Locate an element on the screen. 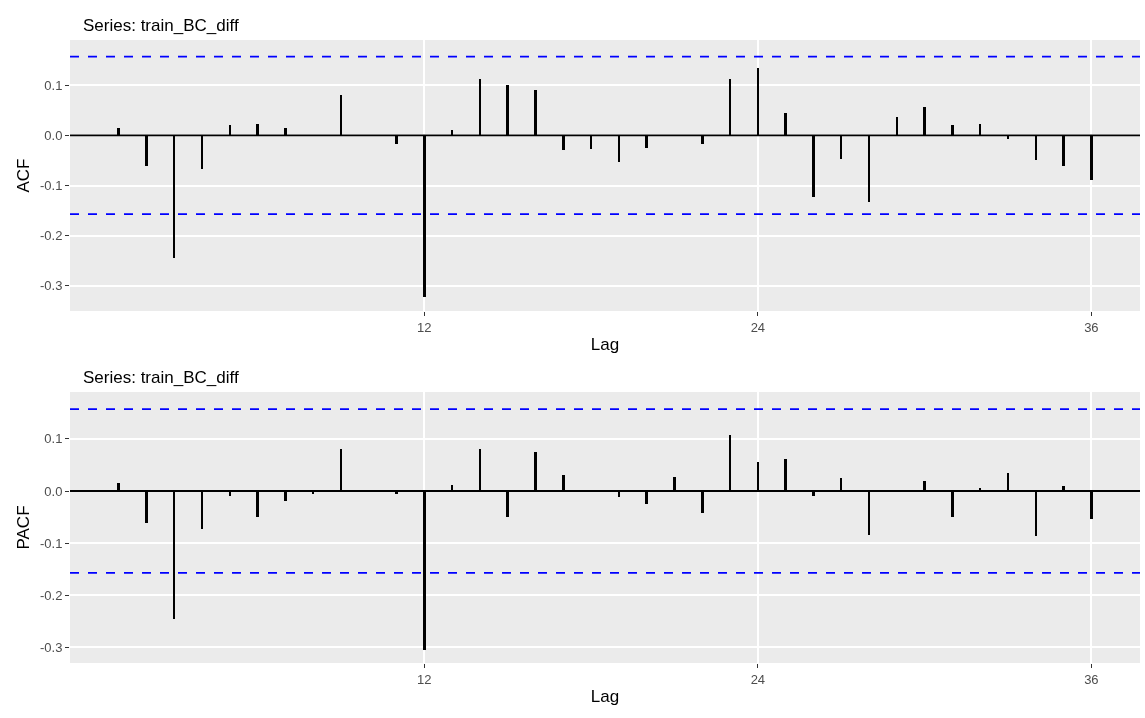 This screenshot has height=718, width=1145. y-axis-title: ACF is located at coordinates (23, 175).